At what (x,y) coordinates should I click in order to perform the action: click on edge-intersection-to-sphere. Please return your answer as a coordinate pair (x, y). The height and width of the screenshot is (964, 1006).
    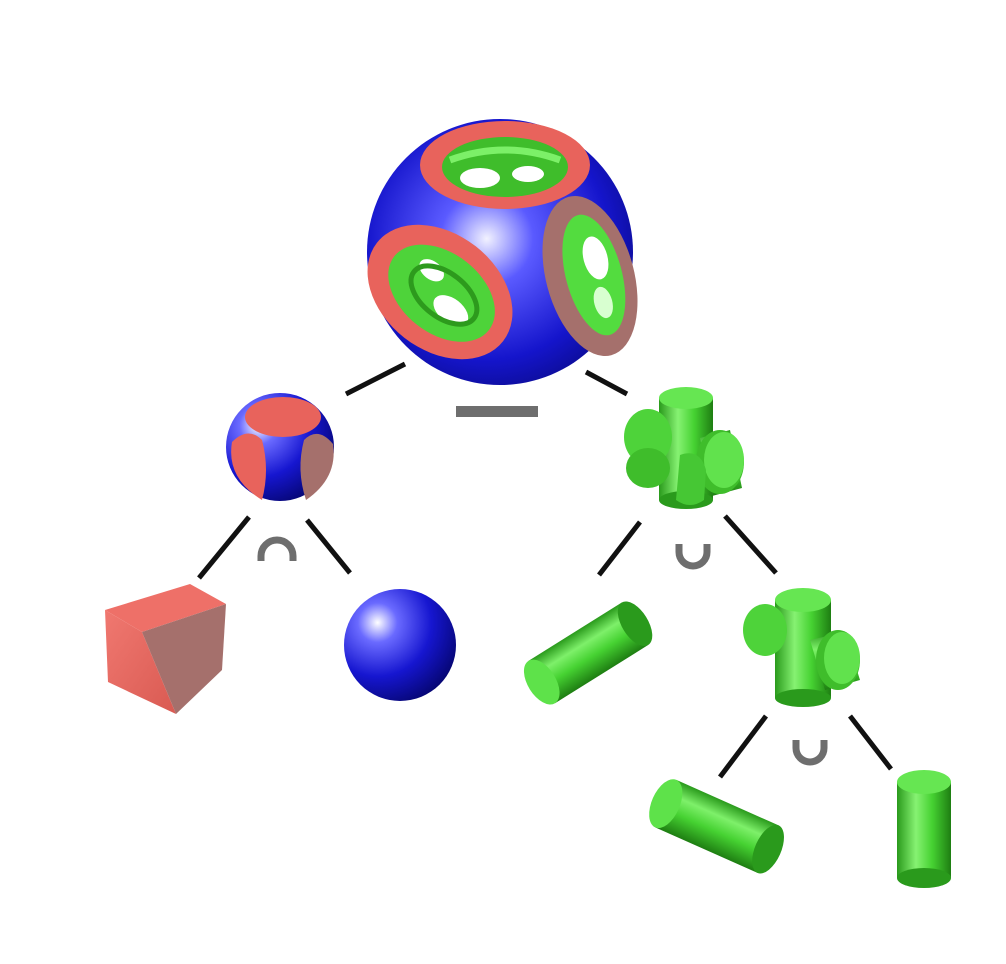
    Looking at the image, I should click on (328, 546).